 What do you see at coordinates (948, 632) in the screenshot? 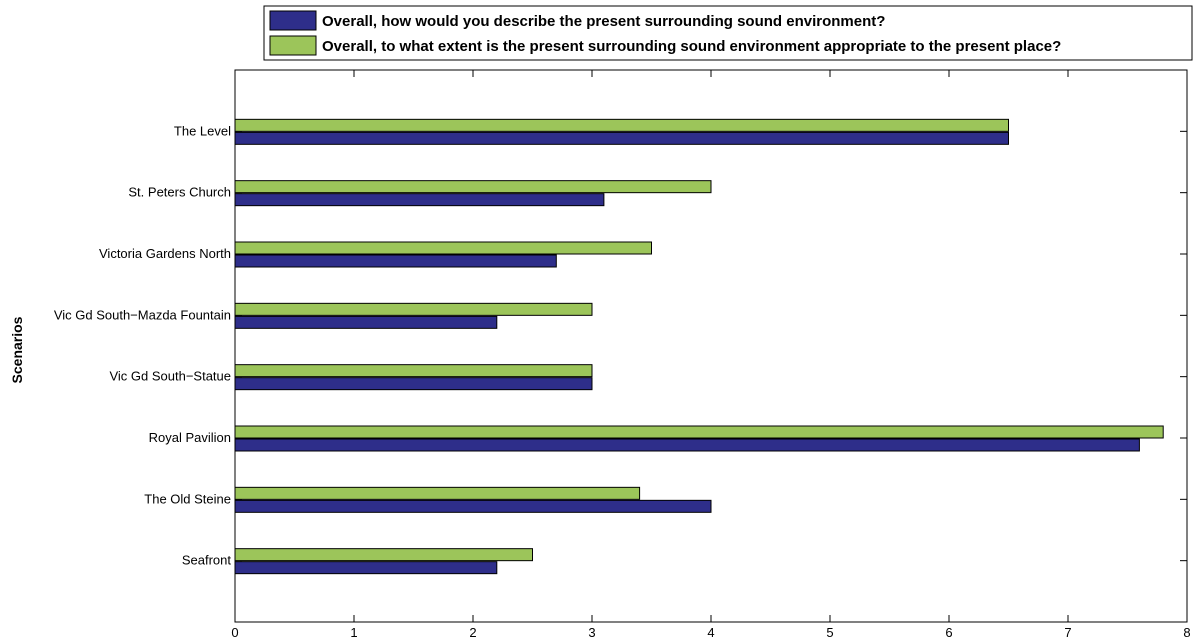
I see `x-tick-label: 6` at bounding box center [948, 632].